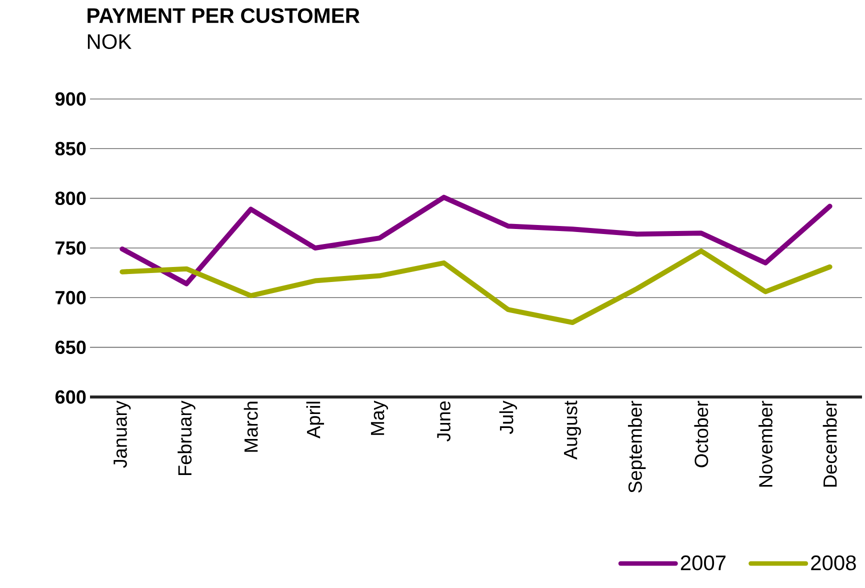 The width and height of the screenshot is (865, 588). What do you see at coordinates (443, 421) in the screenshot?
I see `x-tick-label: June` at bounding box center [443, 421].